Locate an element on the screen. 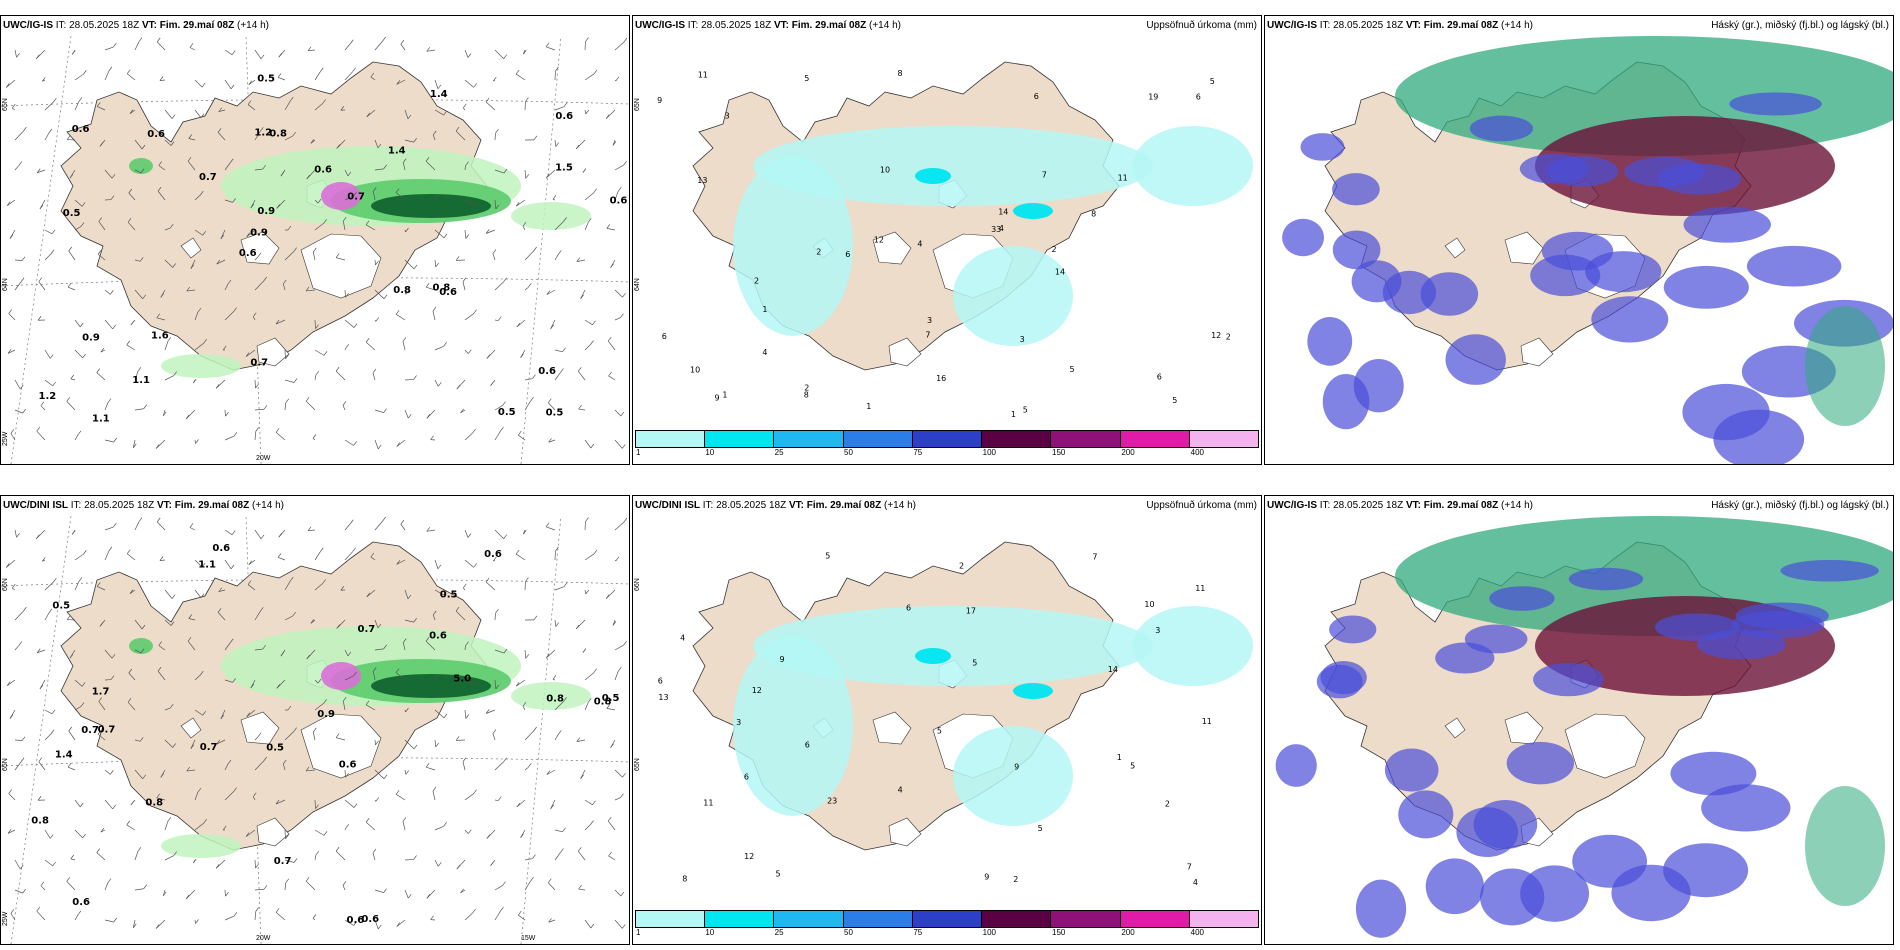  value-label: 11 is located at coordinates (1123, 177).